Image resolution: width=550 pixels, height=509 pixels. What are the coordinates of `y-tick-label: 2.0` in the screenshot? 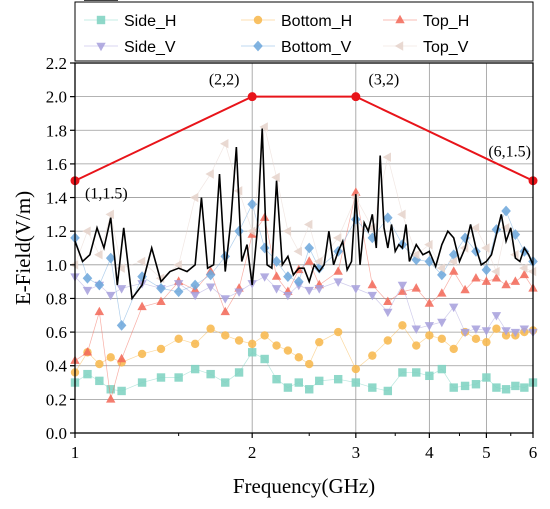 It's located at (56, 97).